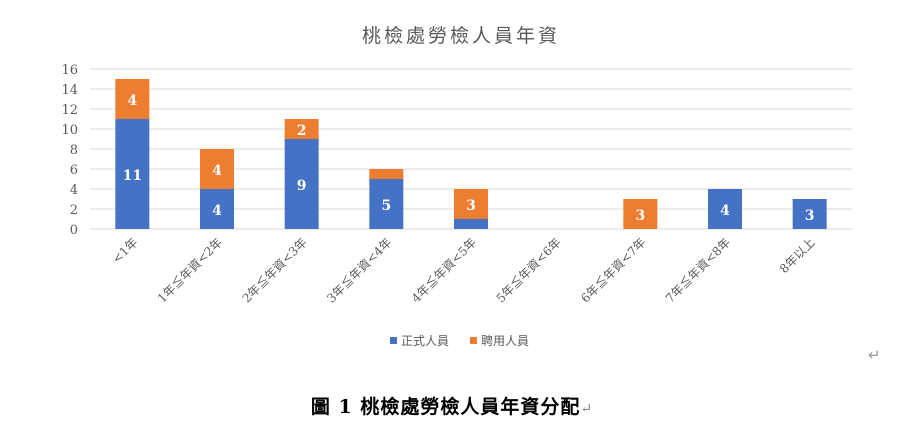 Image resolution: width=904 pixels, height=436 pixels. I want to click on x-tick-label: 4年≦年資<5年, so click(443, 270).